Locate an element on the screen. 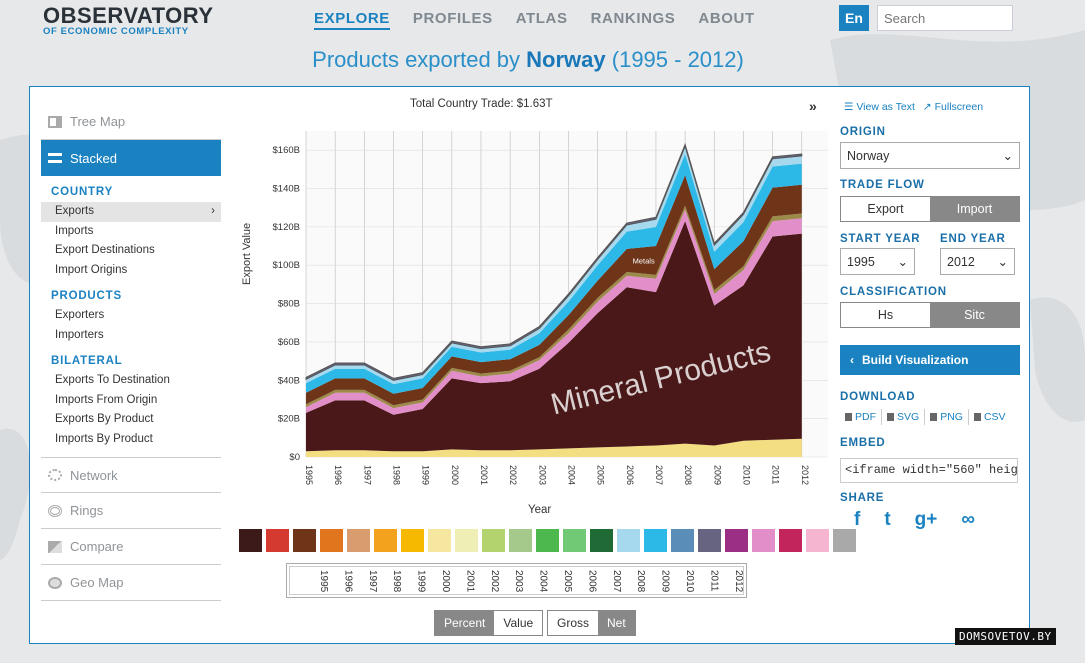 Image resolution: width=1085 pixels, height=663 pixels. submenu-imports-from-origin: Imports From Origin is located at coordinates (106, 399).